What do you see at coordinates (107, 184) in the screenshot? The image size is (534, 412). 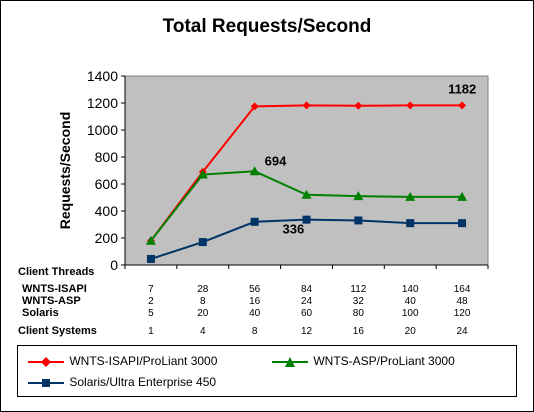 I see `y-tick-label: 600` at bounding box center [107, 184].